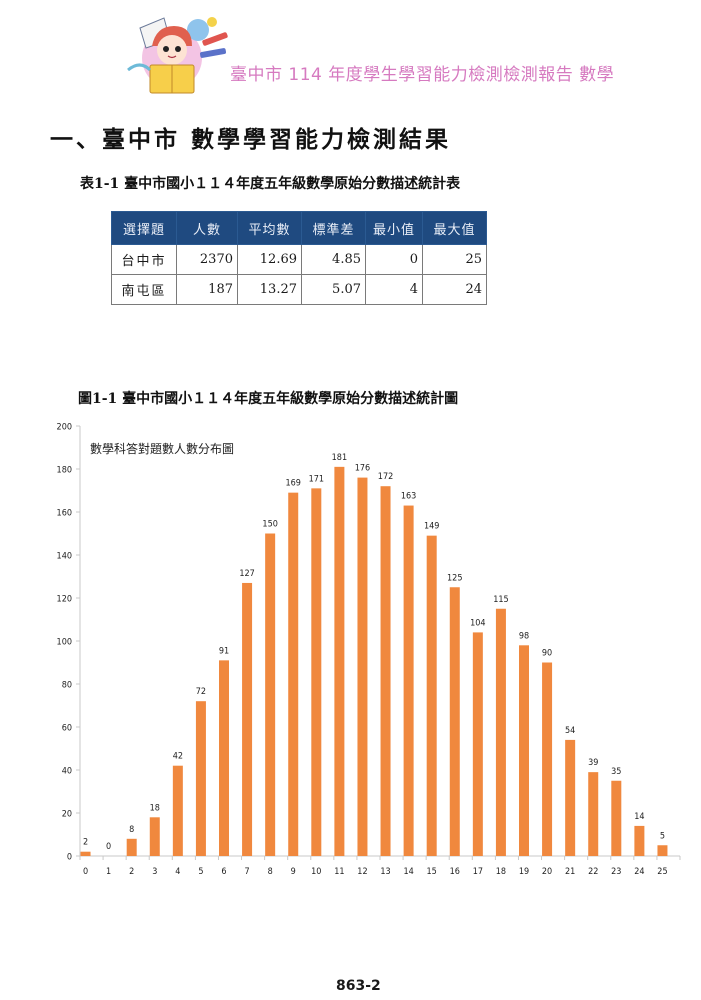 This screenshot has width=701, height=1000. What do you see at coordinates (69, 858) in the screenshot?
I see `y-tick-label: 0` at bounding box center [69, 858].